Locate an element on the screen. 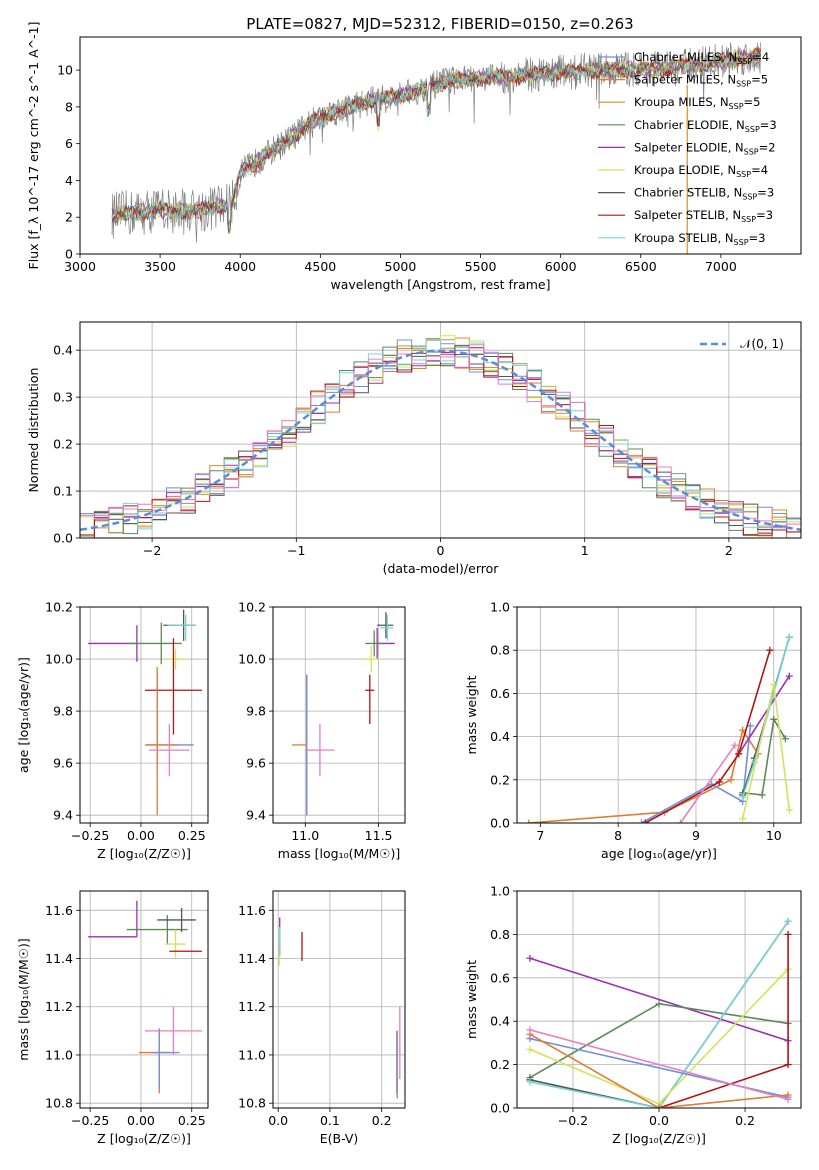 Image resolution: width=819 pixels, height=1170 pixels. y-axis-label: Flux [f_λ 10^-17 erg cm^-2 s^-1 A^-1] is located at coordinates (33, 146).